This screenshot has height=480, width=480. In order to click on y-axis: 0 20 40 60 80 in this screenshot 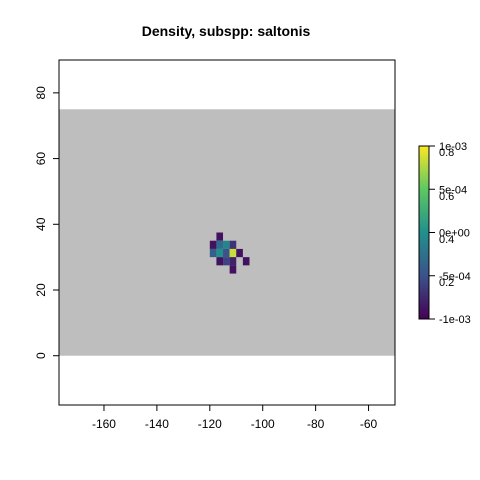, I will do `click(47, 222)`.